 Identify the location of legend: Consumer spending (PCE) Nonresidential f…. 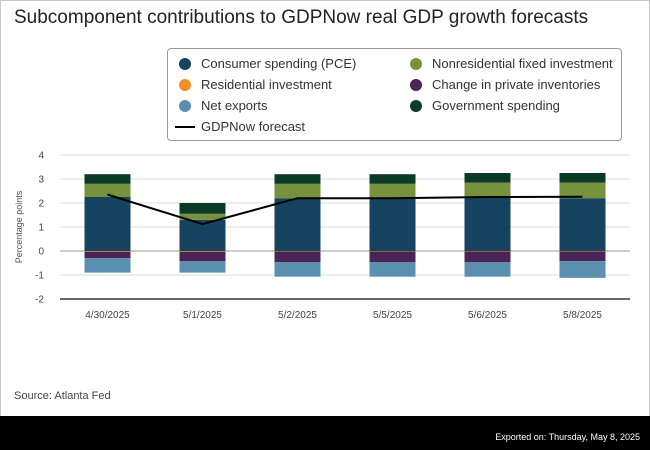
(394, 94).